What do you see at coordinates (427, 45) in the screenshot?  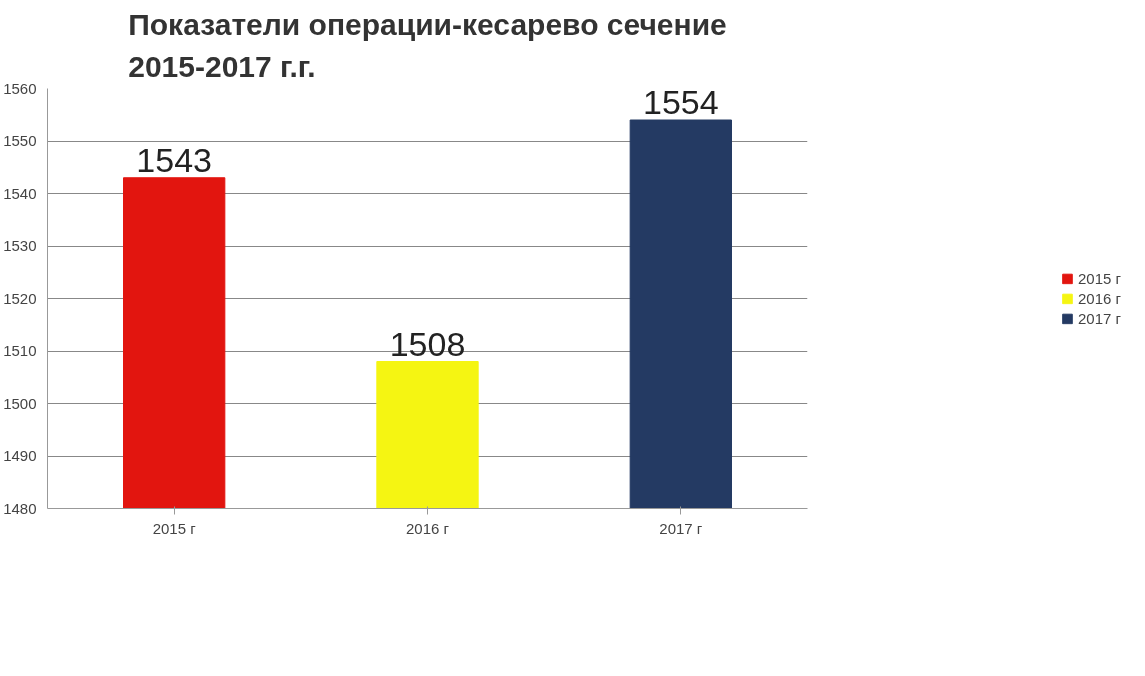 I see `chart-title: Показатели операции-кесарево сечение 2015-2017 г.г.` at bounding box center [427, 45].